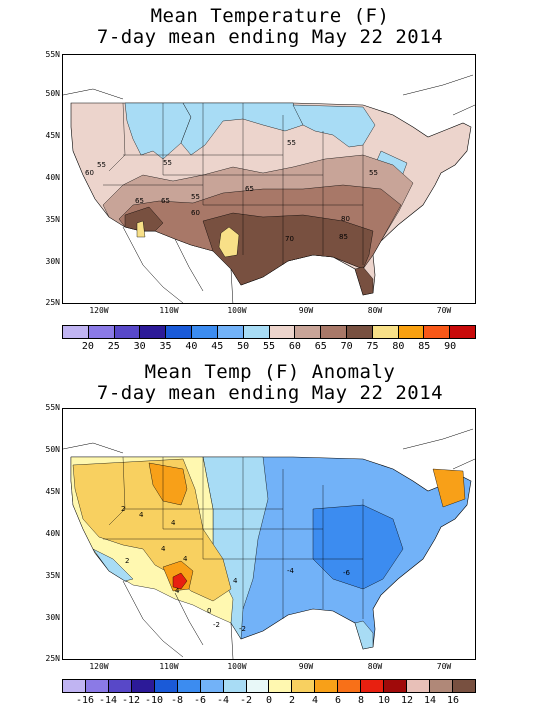 This screenshot has height=709, width=540. Describe the element at coordinates (375, 666) in the screenshot. I see `bottom-lon-label-80w: 80W` at that location.